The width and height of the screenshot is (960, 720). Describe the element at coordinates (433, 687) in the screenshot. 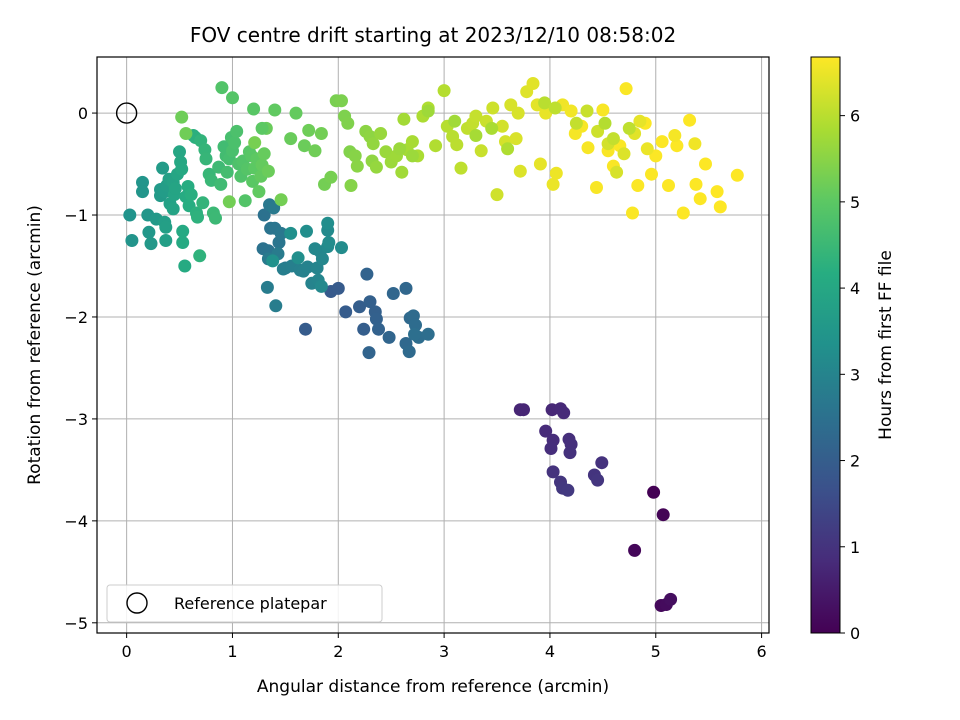

I see `x-axis-label: Angular distance from reference (arcmin)` at that location.